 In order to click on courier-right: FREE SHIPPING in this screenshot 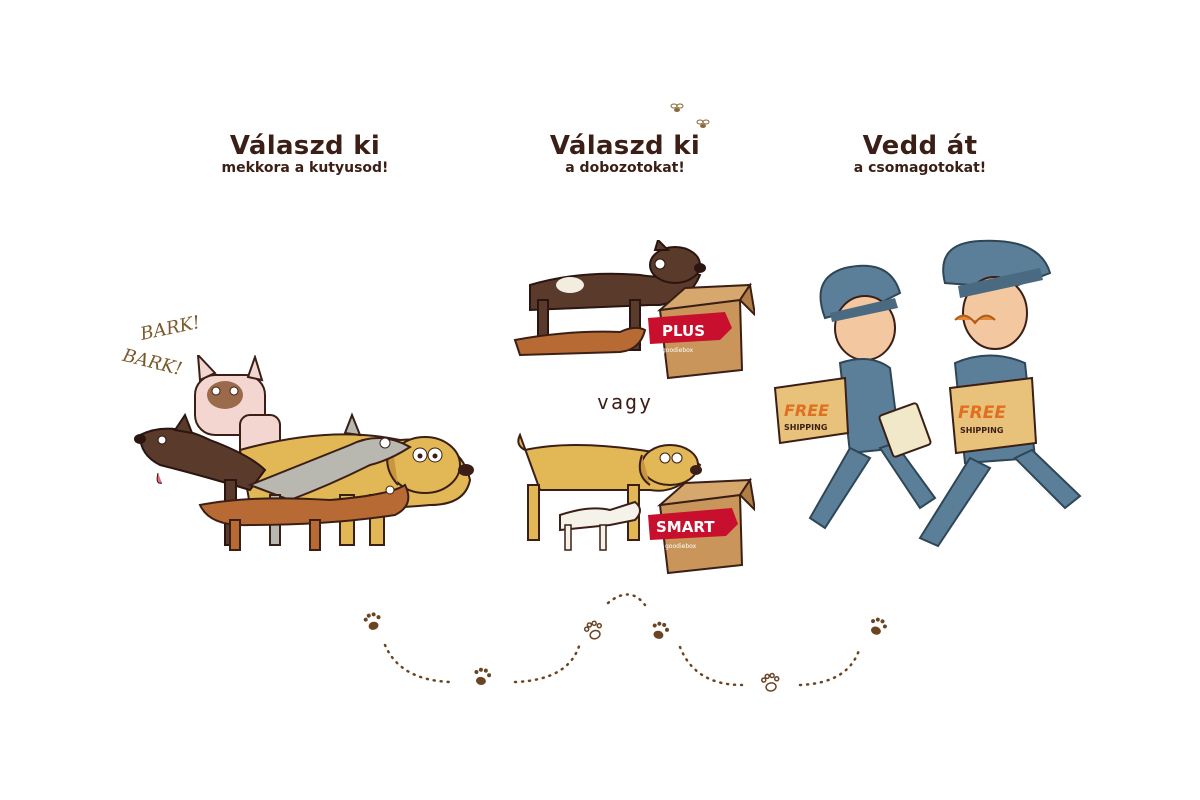, I will do `click(980, 393)`.